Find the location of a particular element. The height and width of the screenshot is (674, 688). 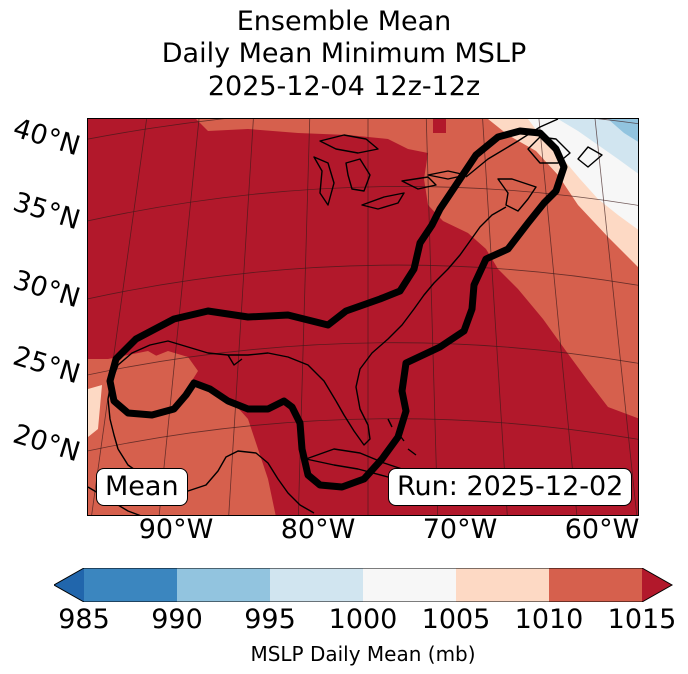

lat-label-35: 35°N is located at coordinates (46, 211).